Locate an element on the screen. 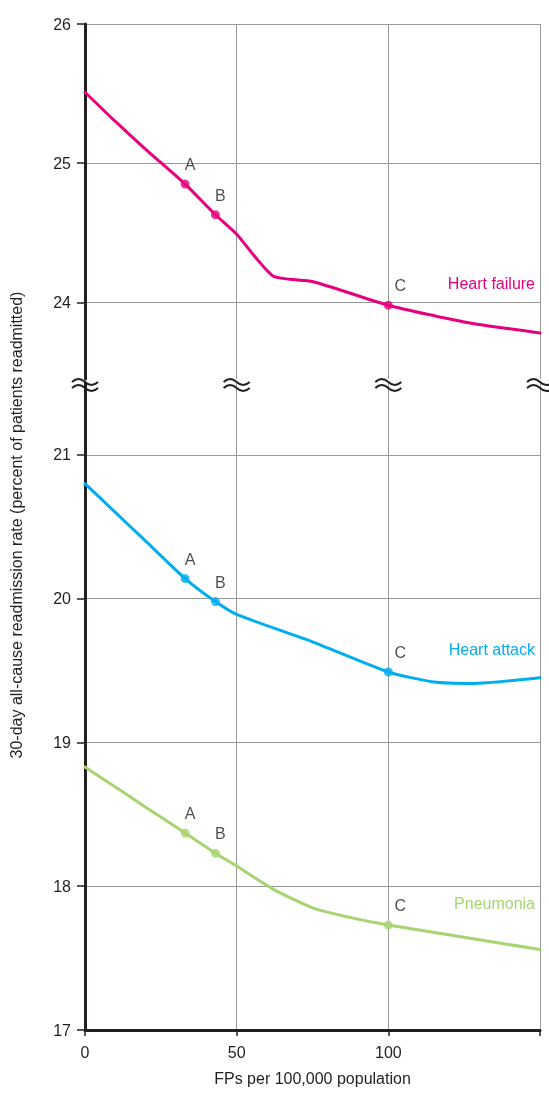 Image resolution: width=549 pixels, height=1103 pixels. x-axis-title: FPs per 100,000 population is located at coordinates (312, 1078).